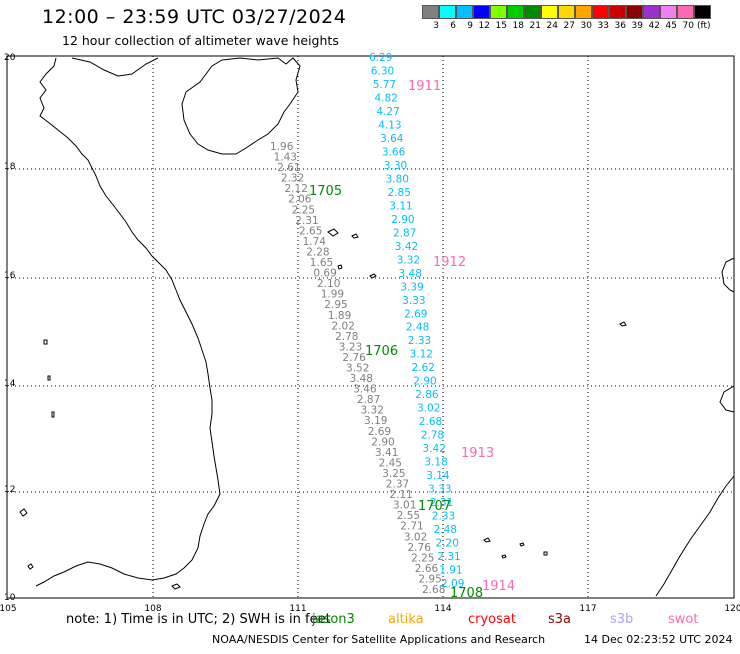 The height and width of the screenshot is (654, 740). What do you see at coordinates (732, 609) in the screenshot?
I see `lon-tick-label: 120` at bounding box center [732, 609].